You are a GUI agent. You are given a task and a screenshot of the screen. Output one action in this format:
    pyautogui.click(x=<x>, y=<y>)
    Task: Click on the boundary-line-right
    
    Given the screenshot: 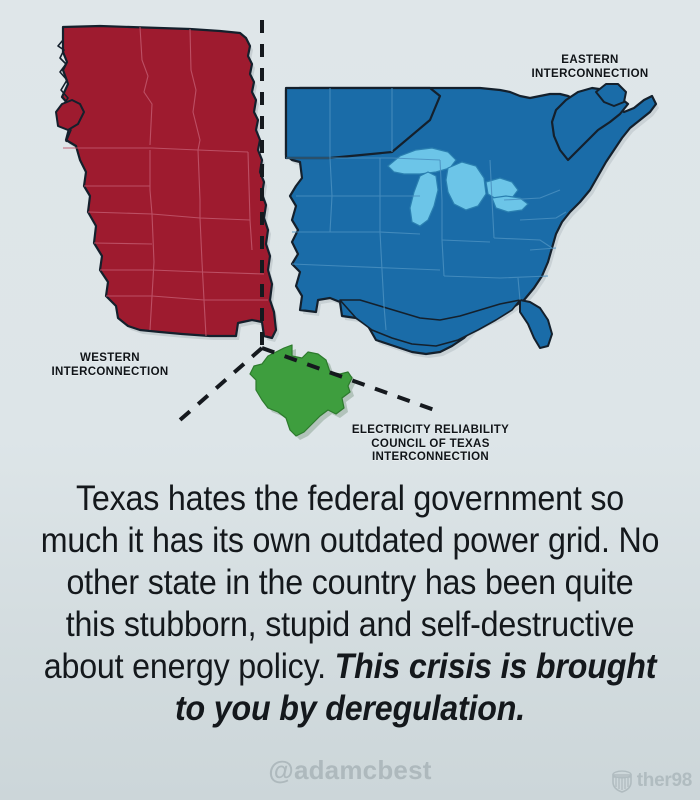 What is the action you would take?
    pyautogui.click(x=351, y=380)
    